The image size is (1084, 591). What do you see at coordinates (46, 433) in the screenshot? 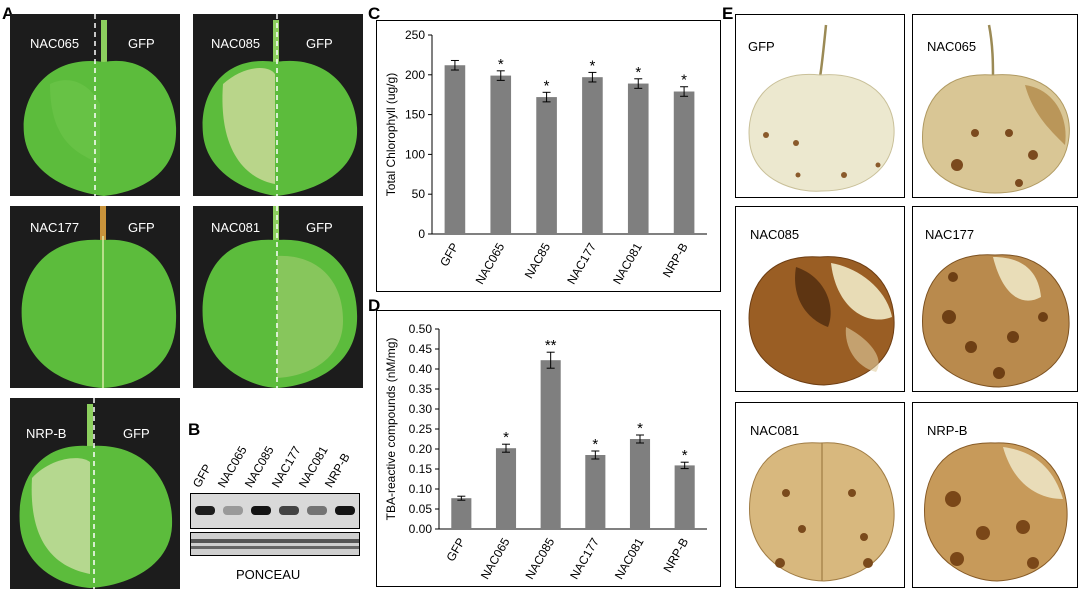
I see `leaf-label-left: NRP-B` at bounding box center [46, 433].